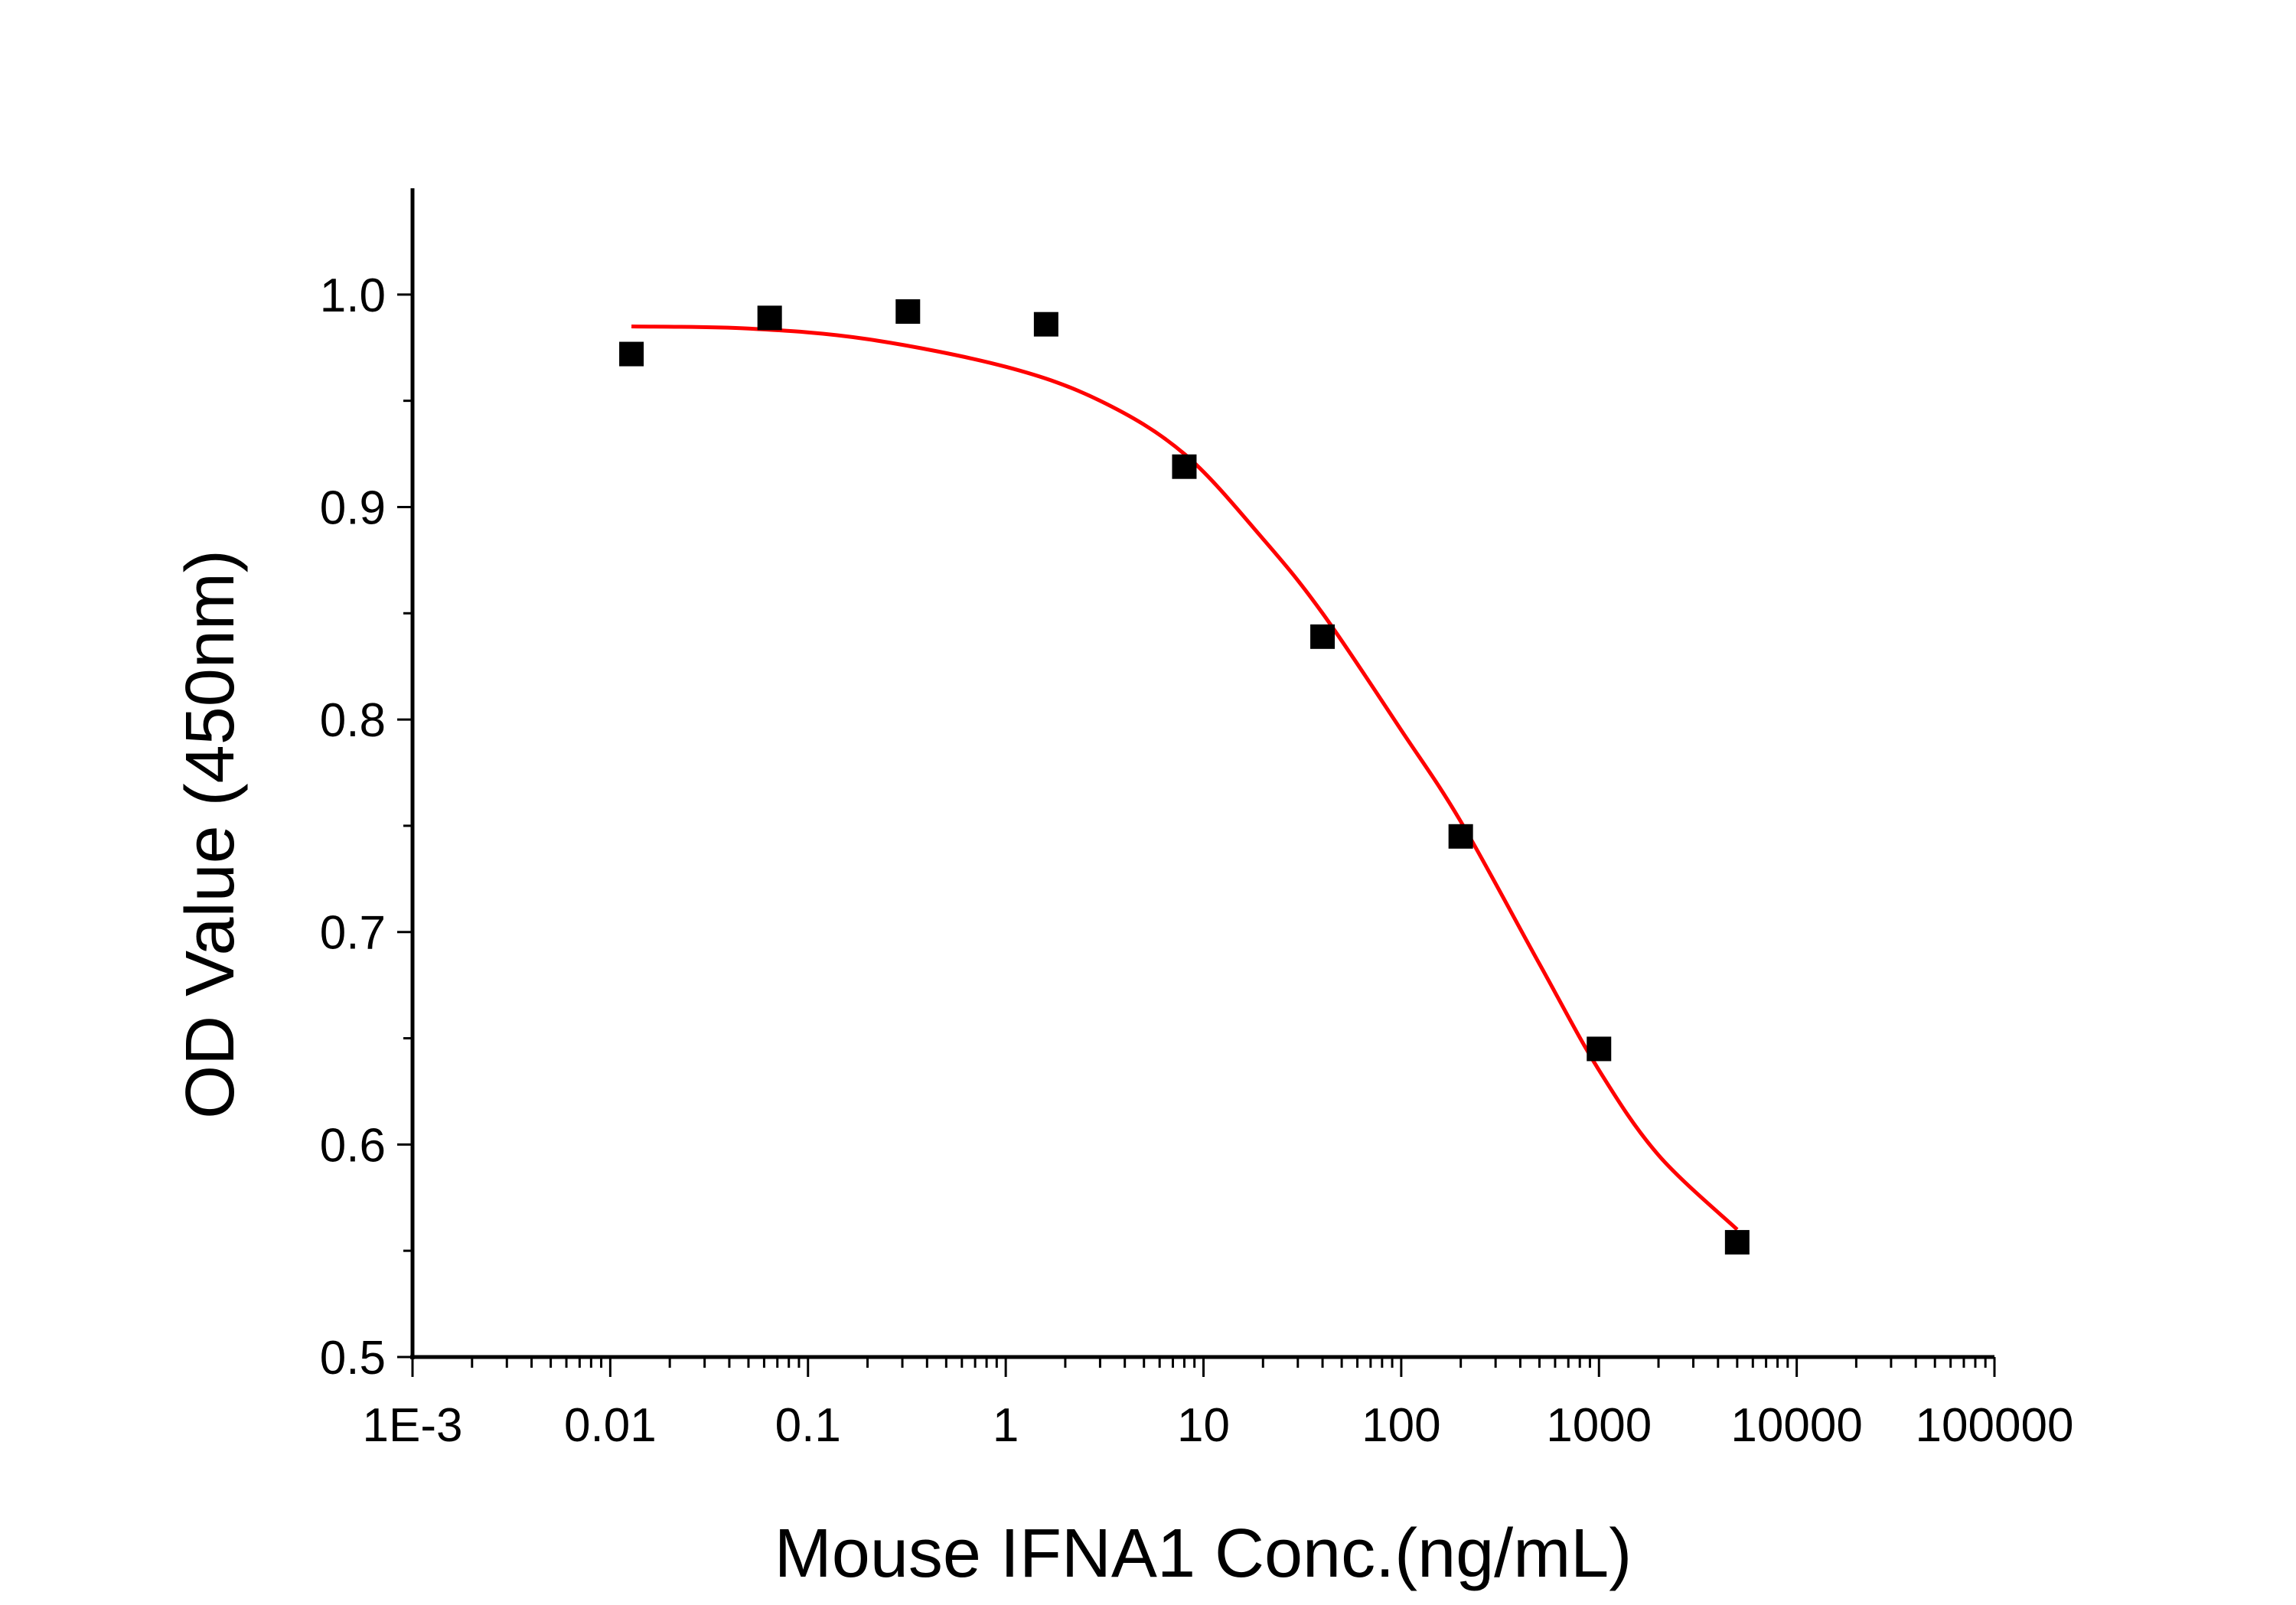 Image resolution: width=2296 pixels, height=1605 pixels. Describe the element at coordinates (353, 1145) in the screenshot. I see `y-tick-label: 0.6` at that location.